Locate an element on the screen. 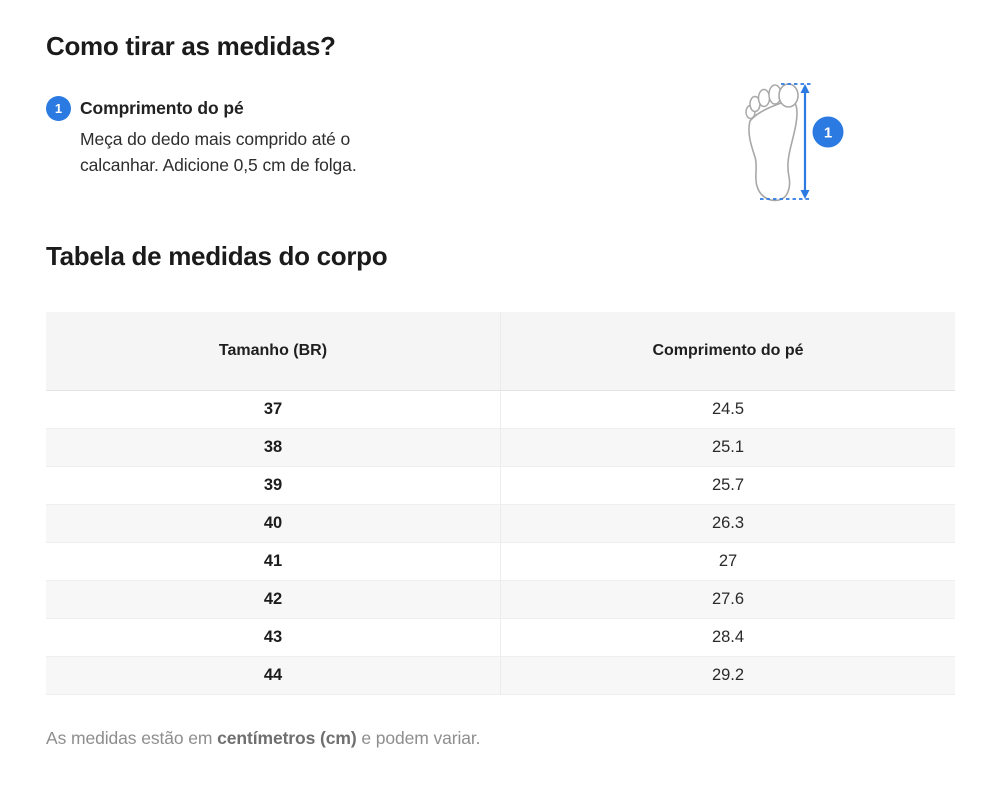 This screenshot has width=1000, height=794. step-head: 1 Comprimento do pé is located at coordinates (238, 108).